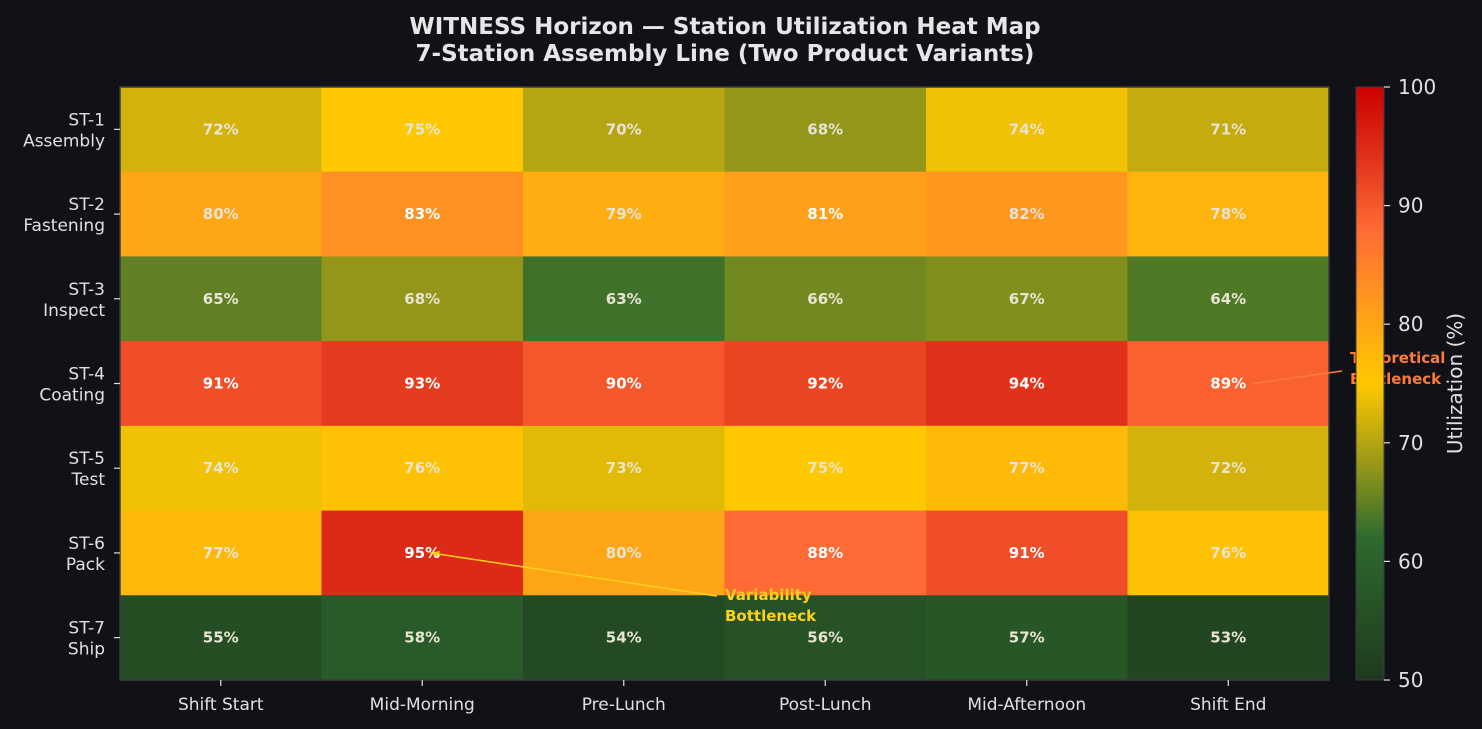 This screenshot has width=1482, height=729. I want to click on annotation-variability-bottleneck: Variability Bottleneck, so click(771, 605).